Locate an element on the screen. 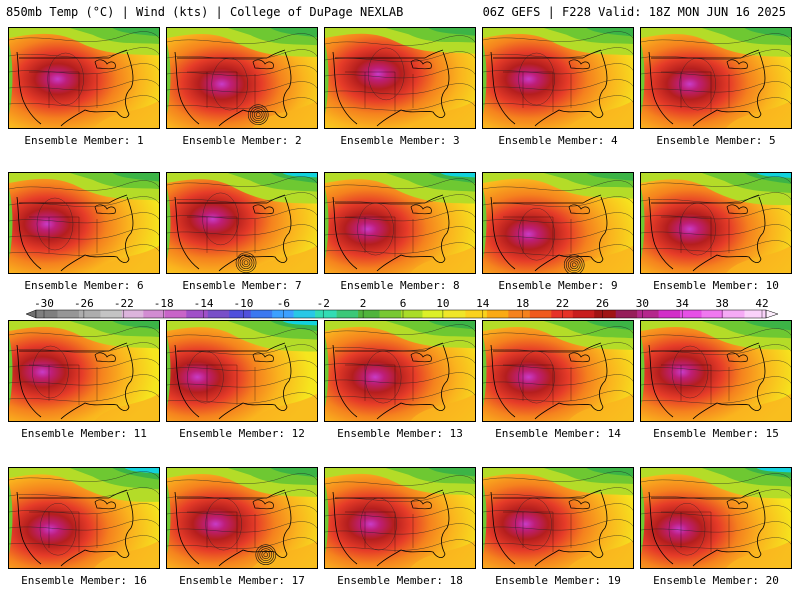 This screenshot has width=800, height=600. colorbar-tick-label: 26 is located at coordinates (602, 303).